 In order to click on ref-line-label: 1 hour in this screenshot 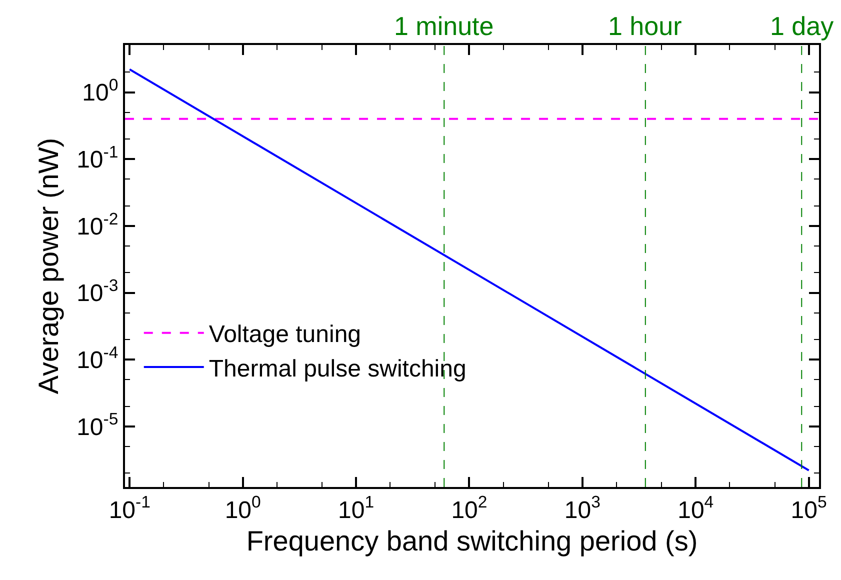, I will do `click(645, 26)`.